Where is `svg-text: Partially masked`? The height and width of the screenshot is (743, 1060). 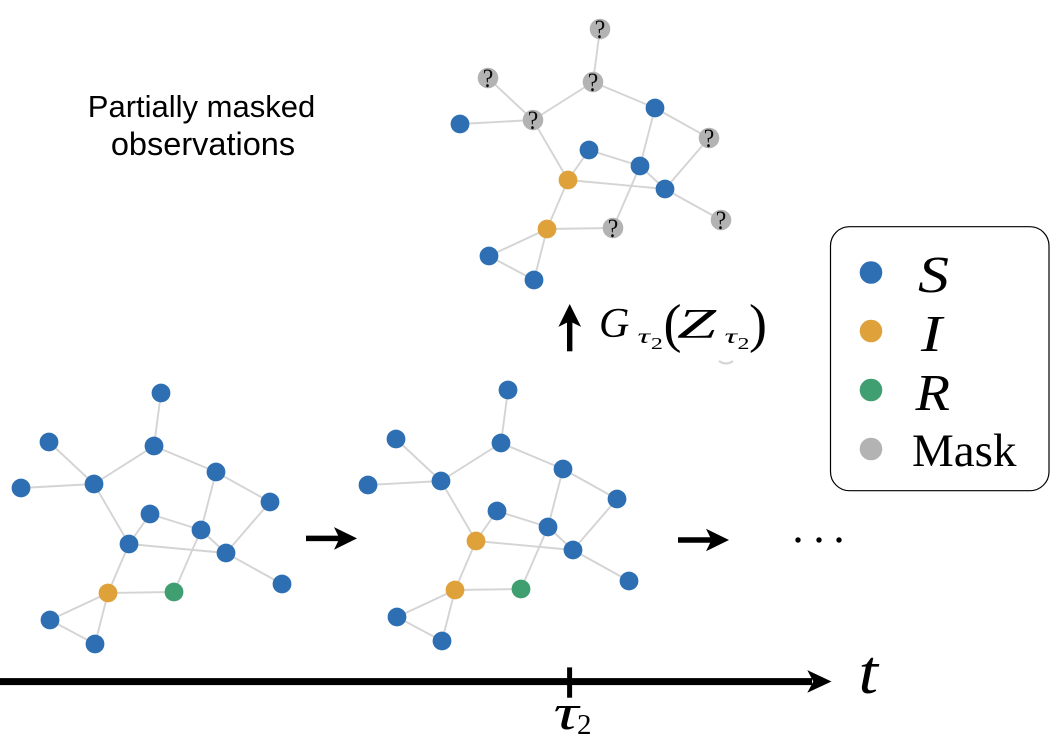 svg-text: Partially masked is located at coordinates (201, 106).